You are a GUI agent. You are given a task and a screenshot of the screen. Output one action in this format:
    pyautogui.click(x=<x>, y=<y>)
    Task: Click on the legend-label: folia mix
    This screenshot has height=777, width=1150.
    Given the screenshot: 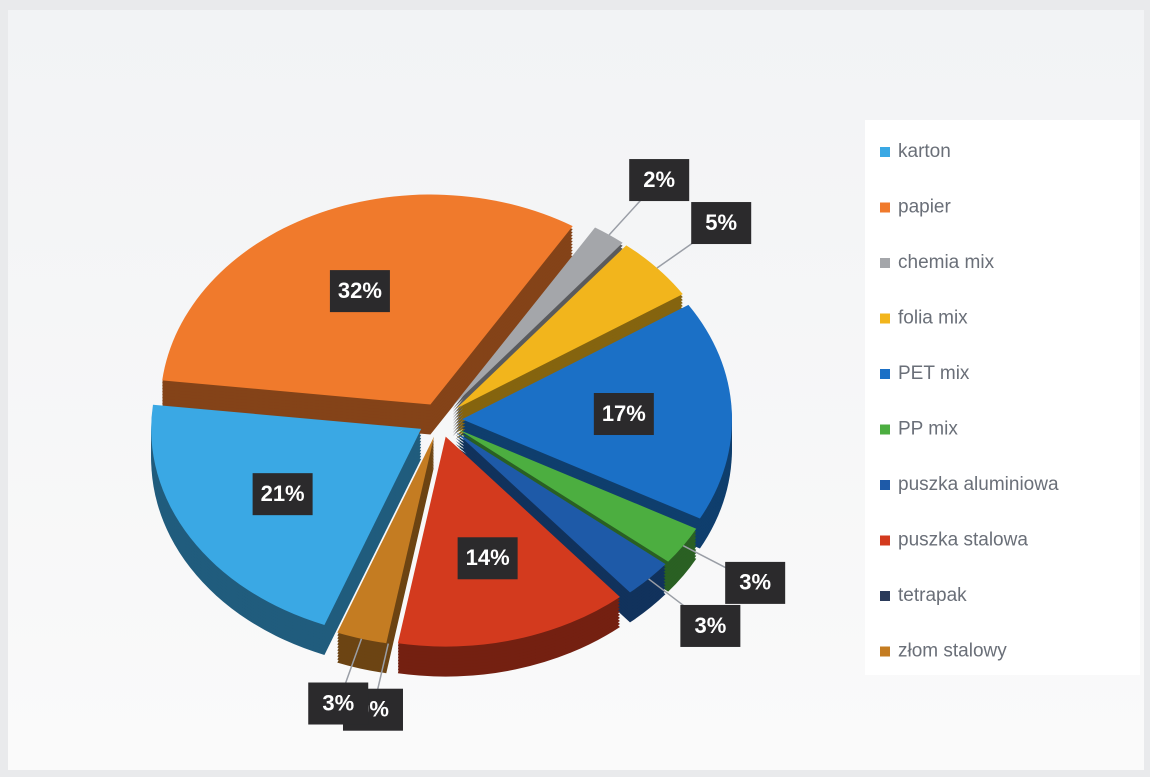 What is the action you would take?
    pyautogui.click(x=933, y=318)
    